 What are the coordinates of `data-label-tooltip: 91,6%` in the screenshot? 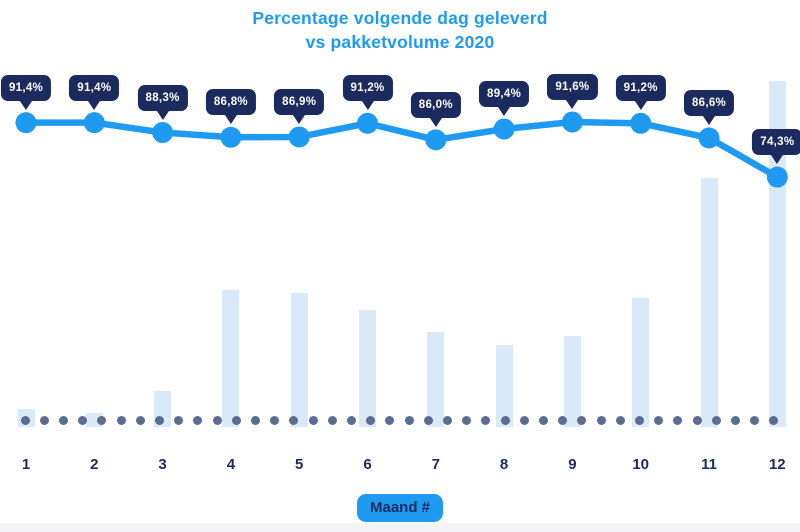 It's located at (572, 87).